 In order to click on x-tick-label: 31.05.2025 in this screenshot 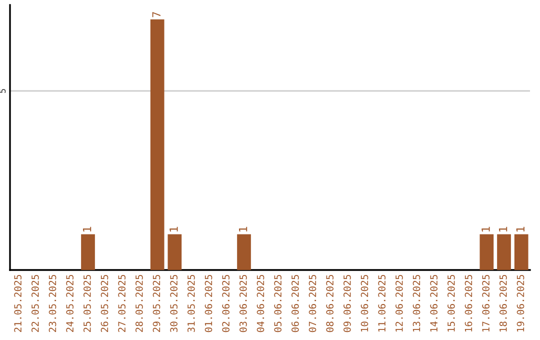, I will do `click(191, 303)`.